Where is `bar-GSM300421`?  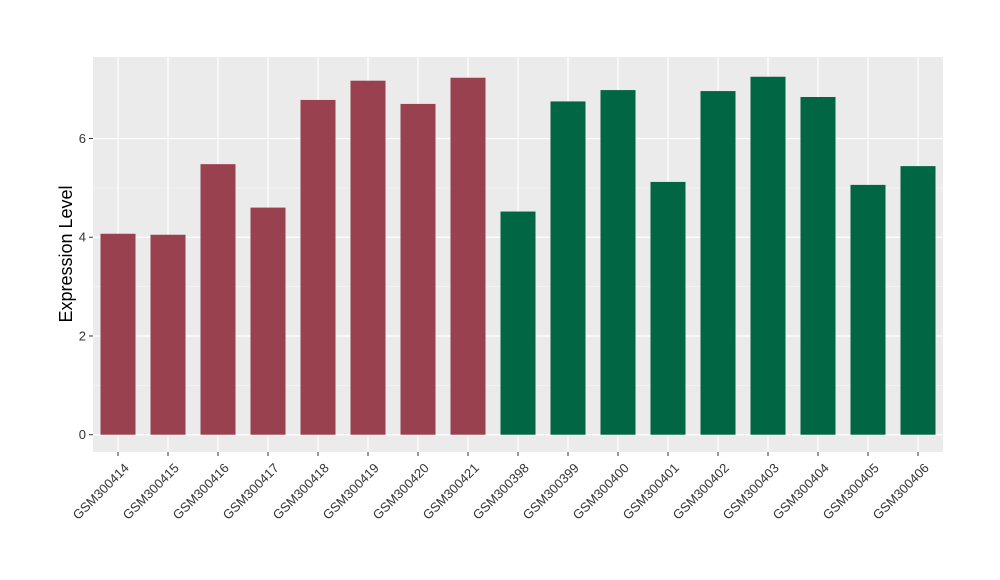
bar-GSM300421 is located at coordinates (468, 256).